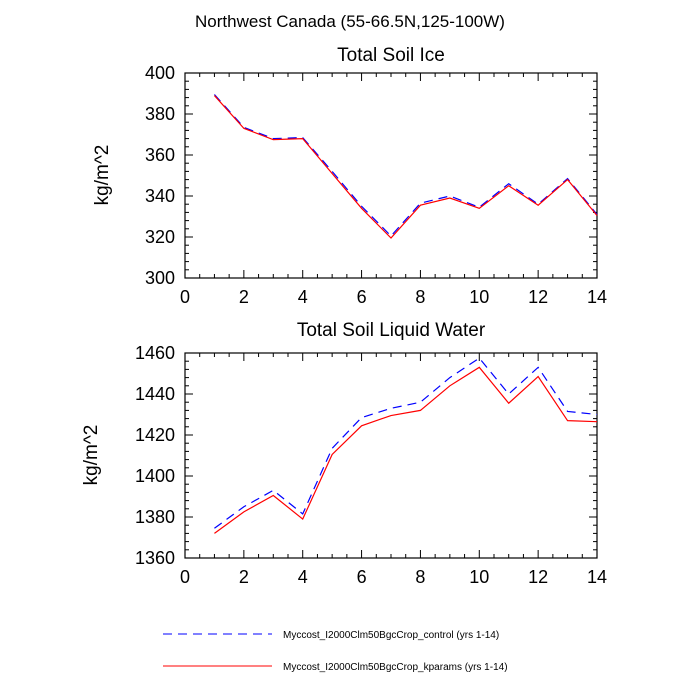 Image resolution: width=700 pixels, height=700 pixels. I want to click on y-tick-label: 360, so click(160, 155).